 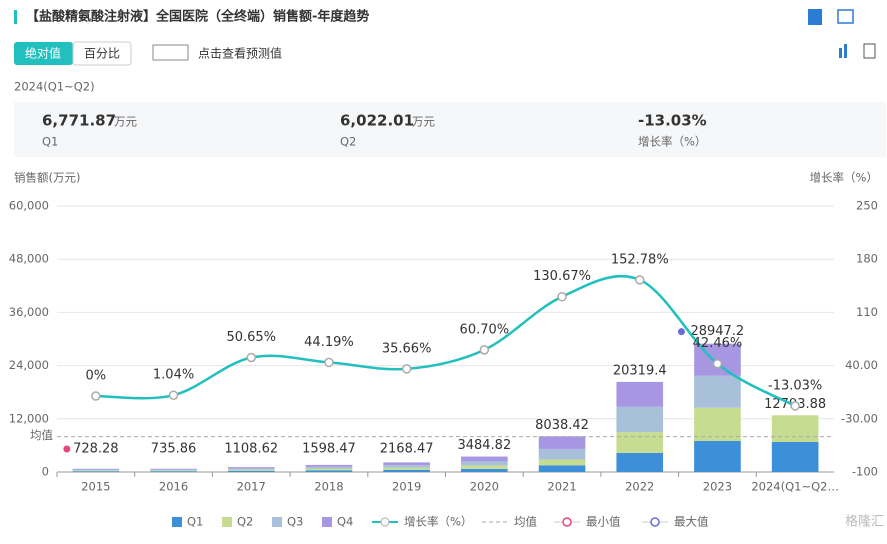 I want to click on growth-label: 50.65%, so click(x=251, y=337).